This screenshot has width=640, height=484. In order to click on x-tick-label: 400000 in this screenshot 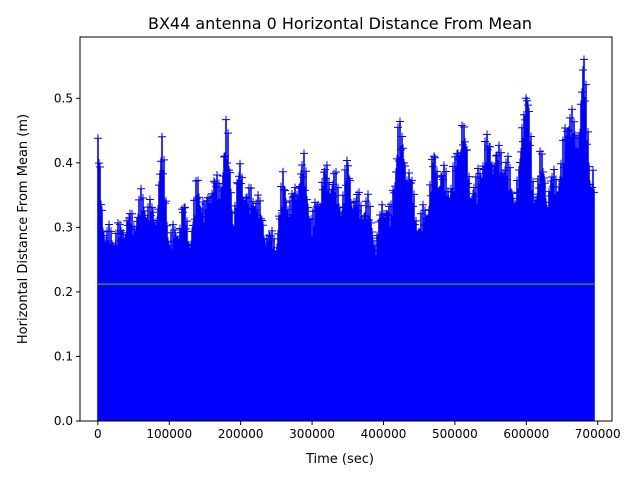, I will do `click(384, 434)`.